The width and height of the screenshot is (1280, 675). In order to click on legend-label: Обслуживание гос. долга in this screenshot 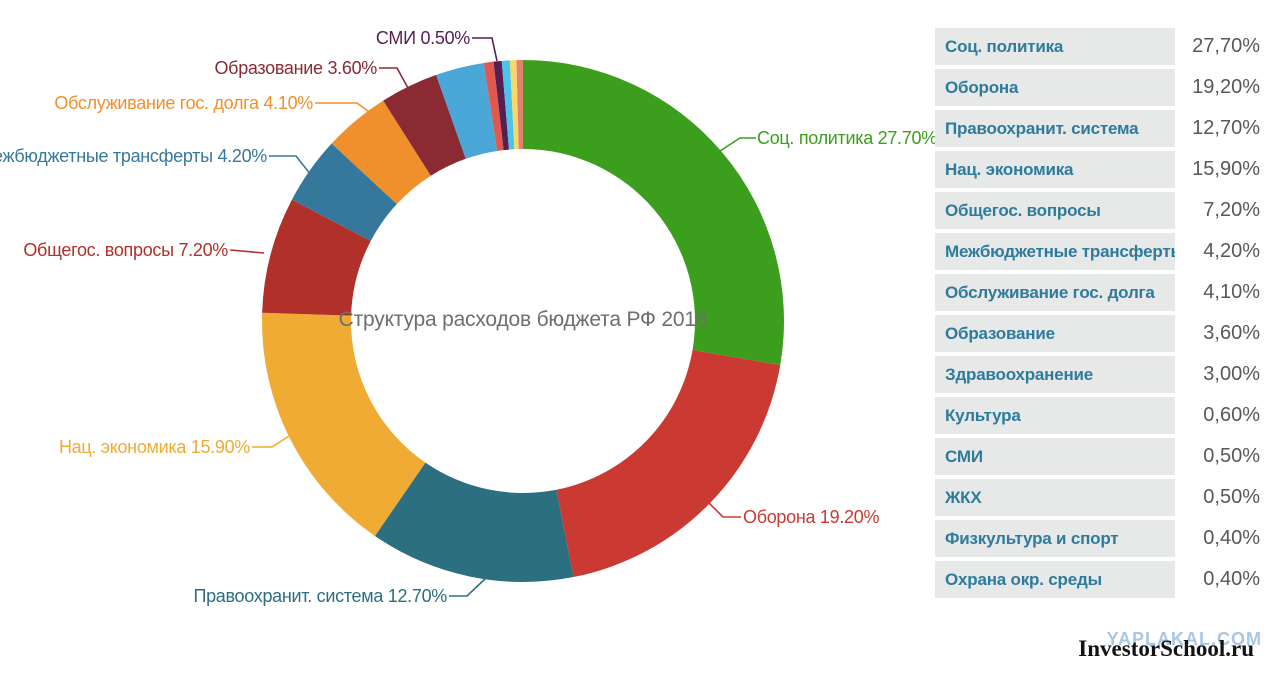, I will do `click(1055, 292)`.